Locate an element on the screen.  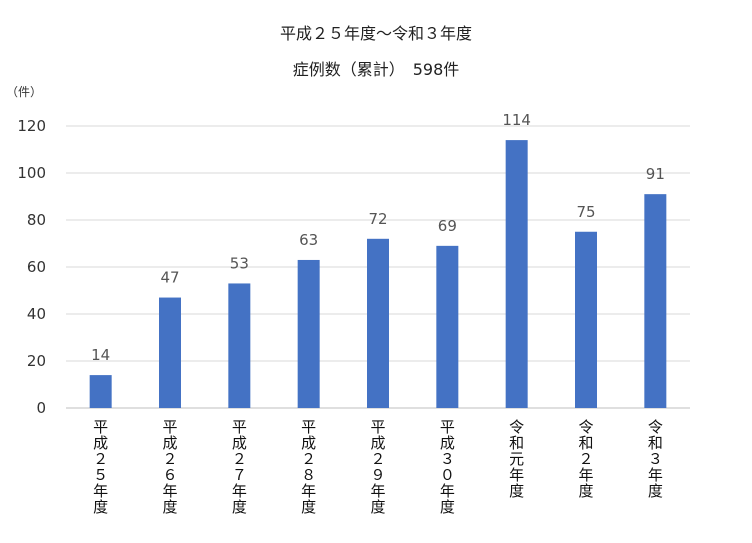
y-tick-label: 120 is located at coordinates (31, 126).